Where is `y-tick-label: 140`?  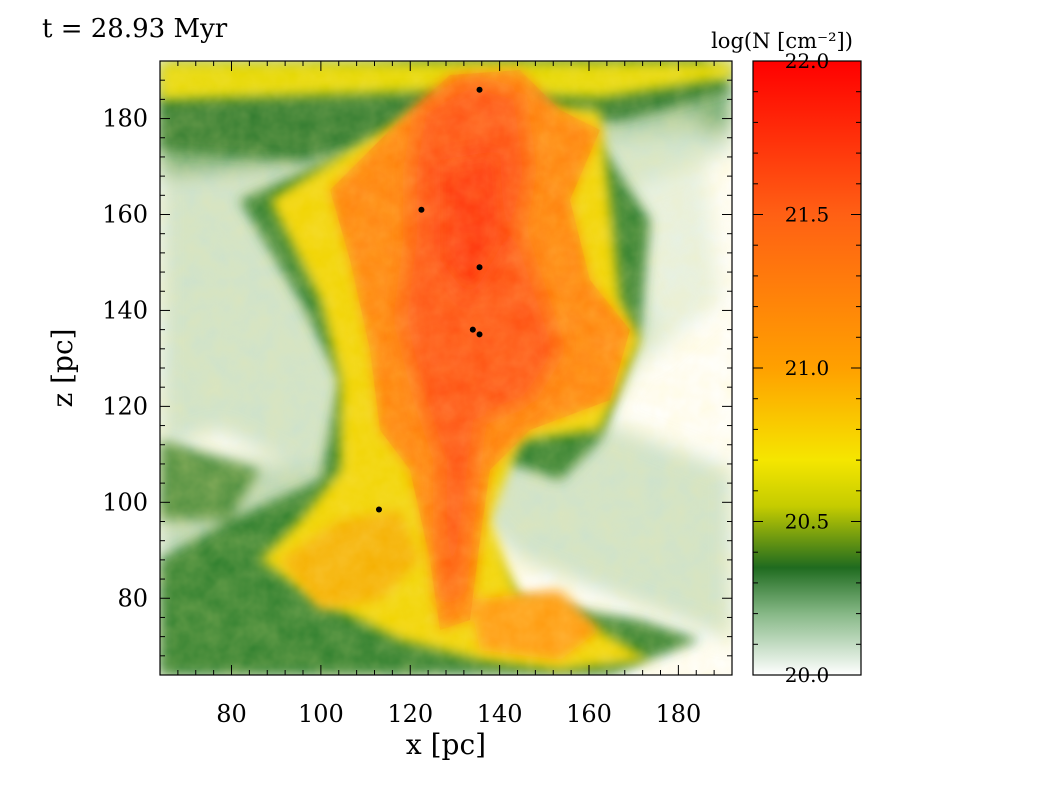 y-tick-label: 140 is located at coordinates (125, 310).